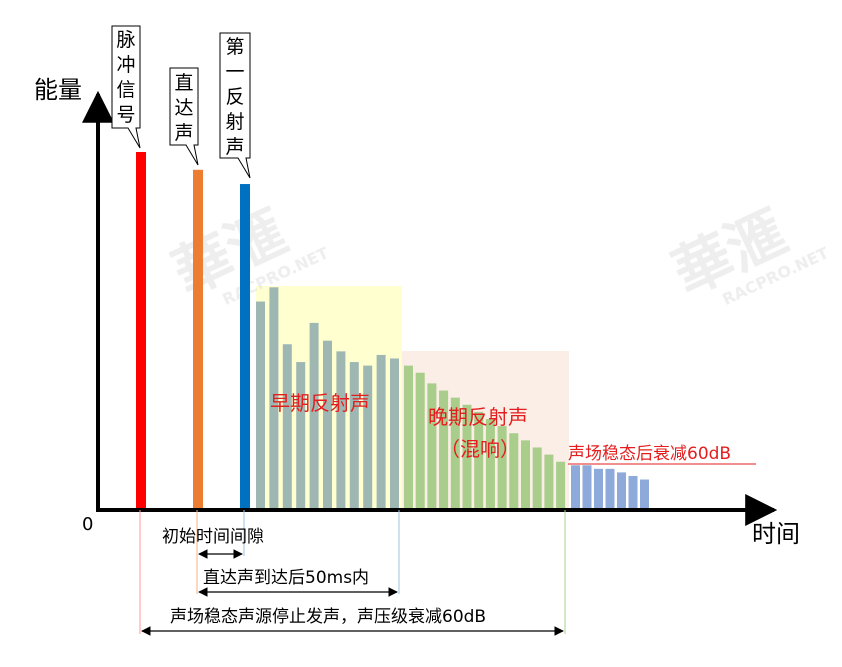 The width and height of the screenshot is (842, 667). What do you see at coordinates (776, 534) in the screenshot?
I see `x-axis-label: 时间` at bounding box center [776, 534].